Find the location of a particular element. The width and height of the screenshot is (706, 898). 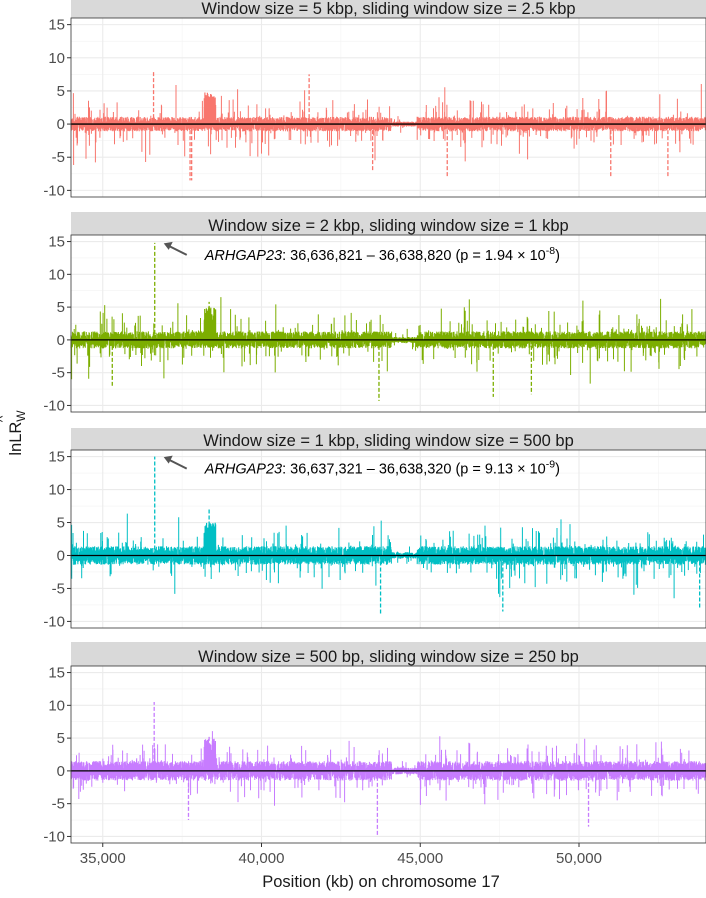

x-tick-label: 45,000 is located at coordinates (420, 858).